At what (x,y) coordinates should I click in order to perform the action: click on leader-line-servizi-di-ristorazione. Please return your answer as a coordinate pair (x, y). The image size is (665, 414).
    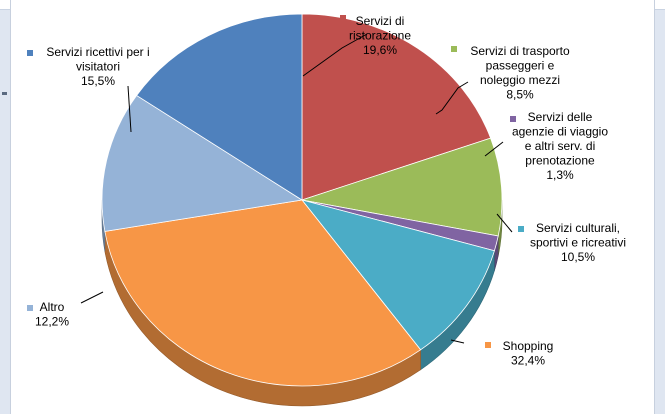
    Looking at the image, I should click on (335, 55).